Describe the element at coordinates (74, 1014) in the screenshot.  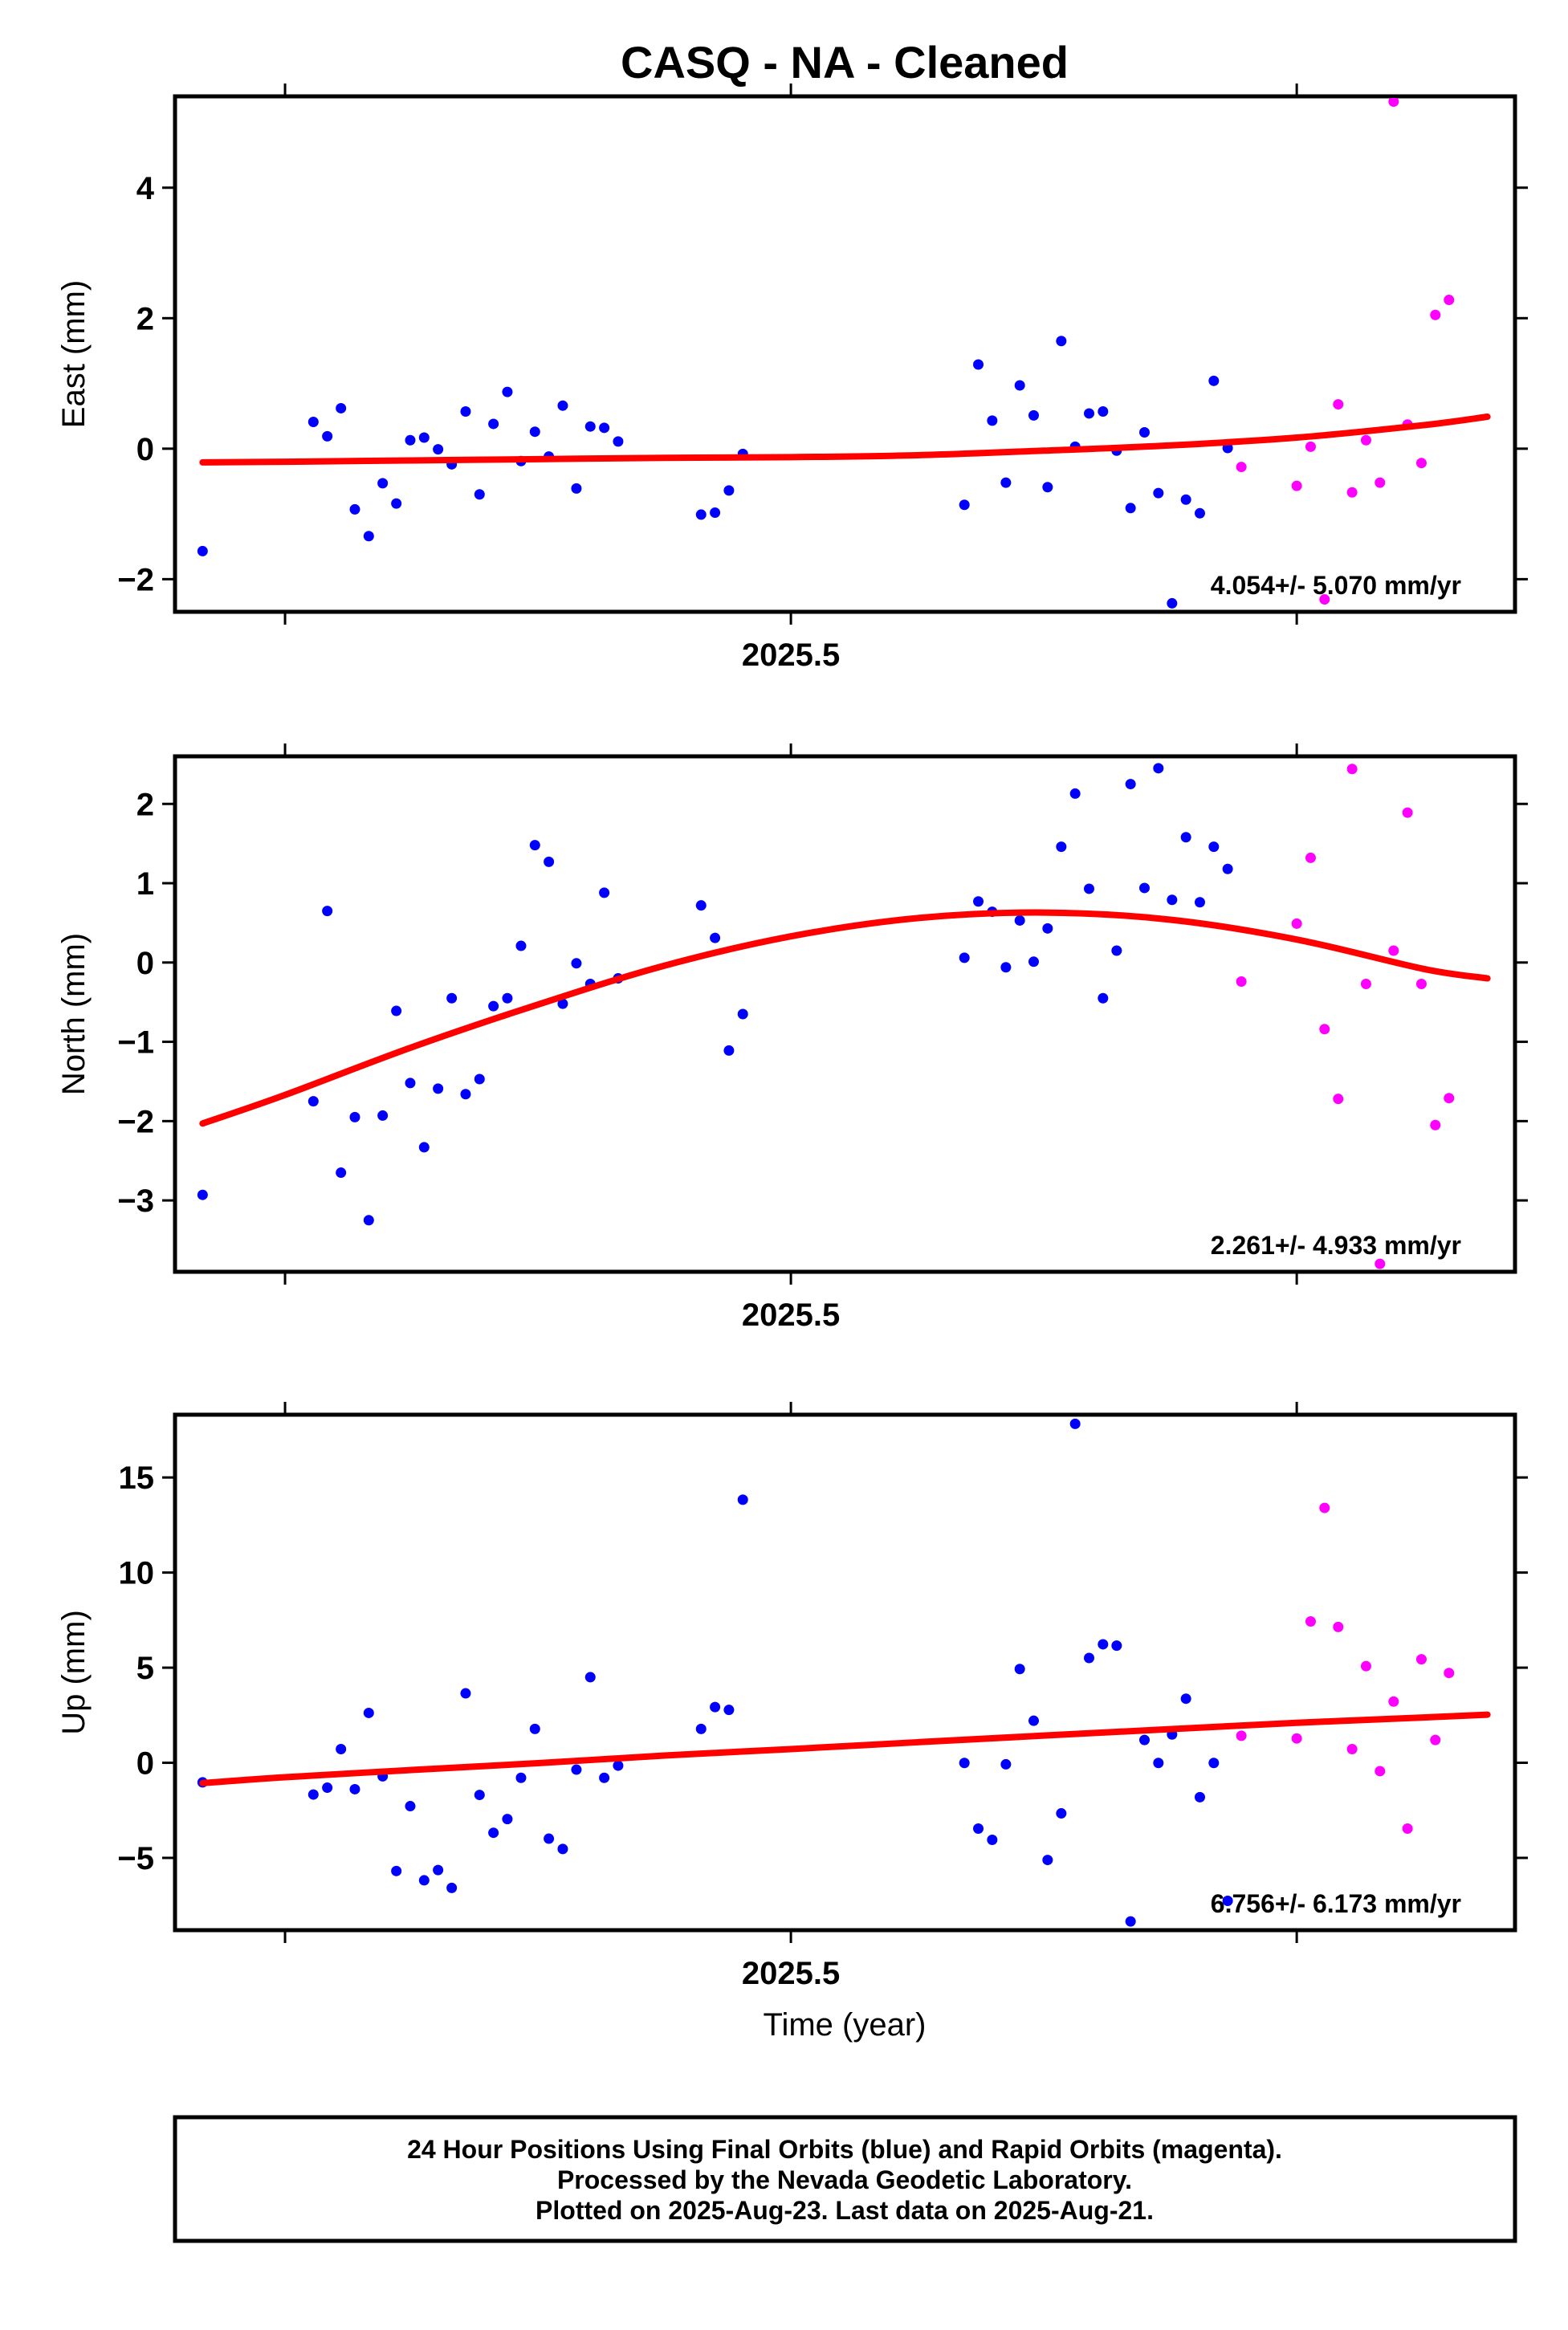
I see `y-axis-label-north: North (mm)` at that location.